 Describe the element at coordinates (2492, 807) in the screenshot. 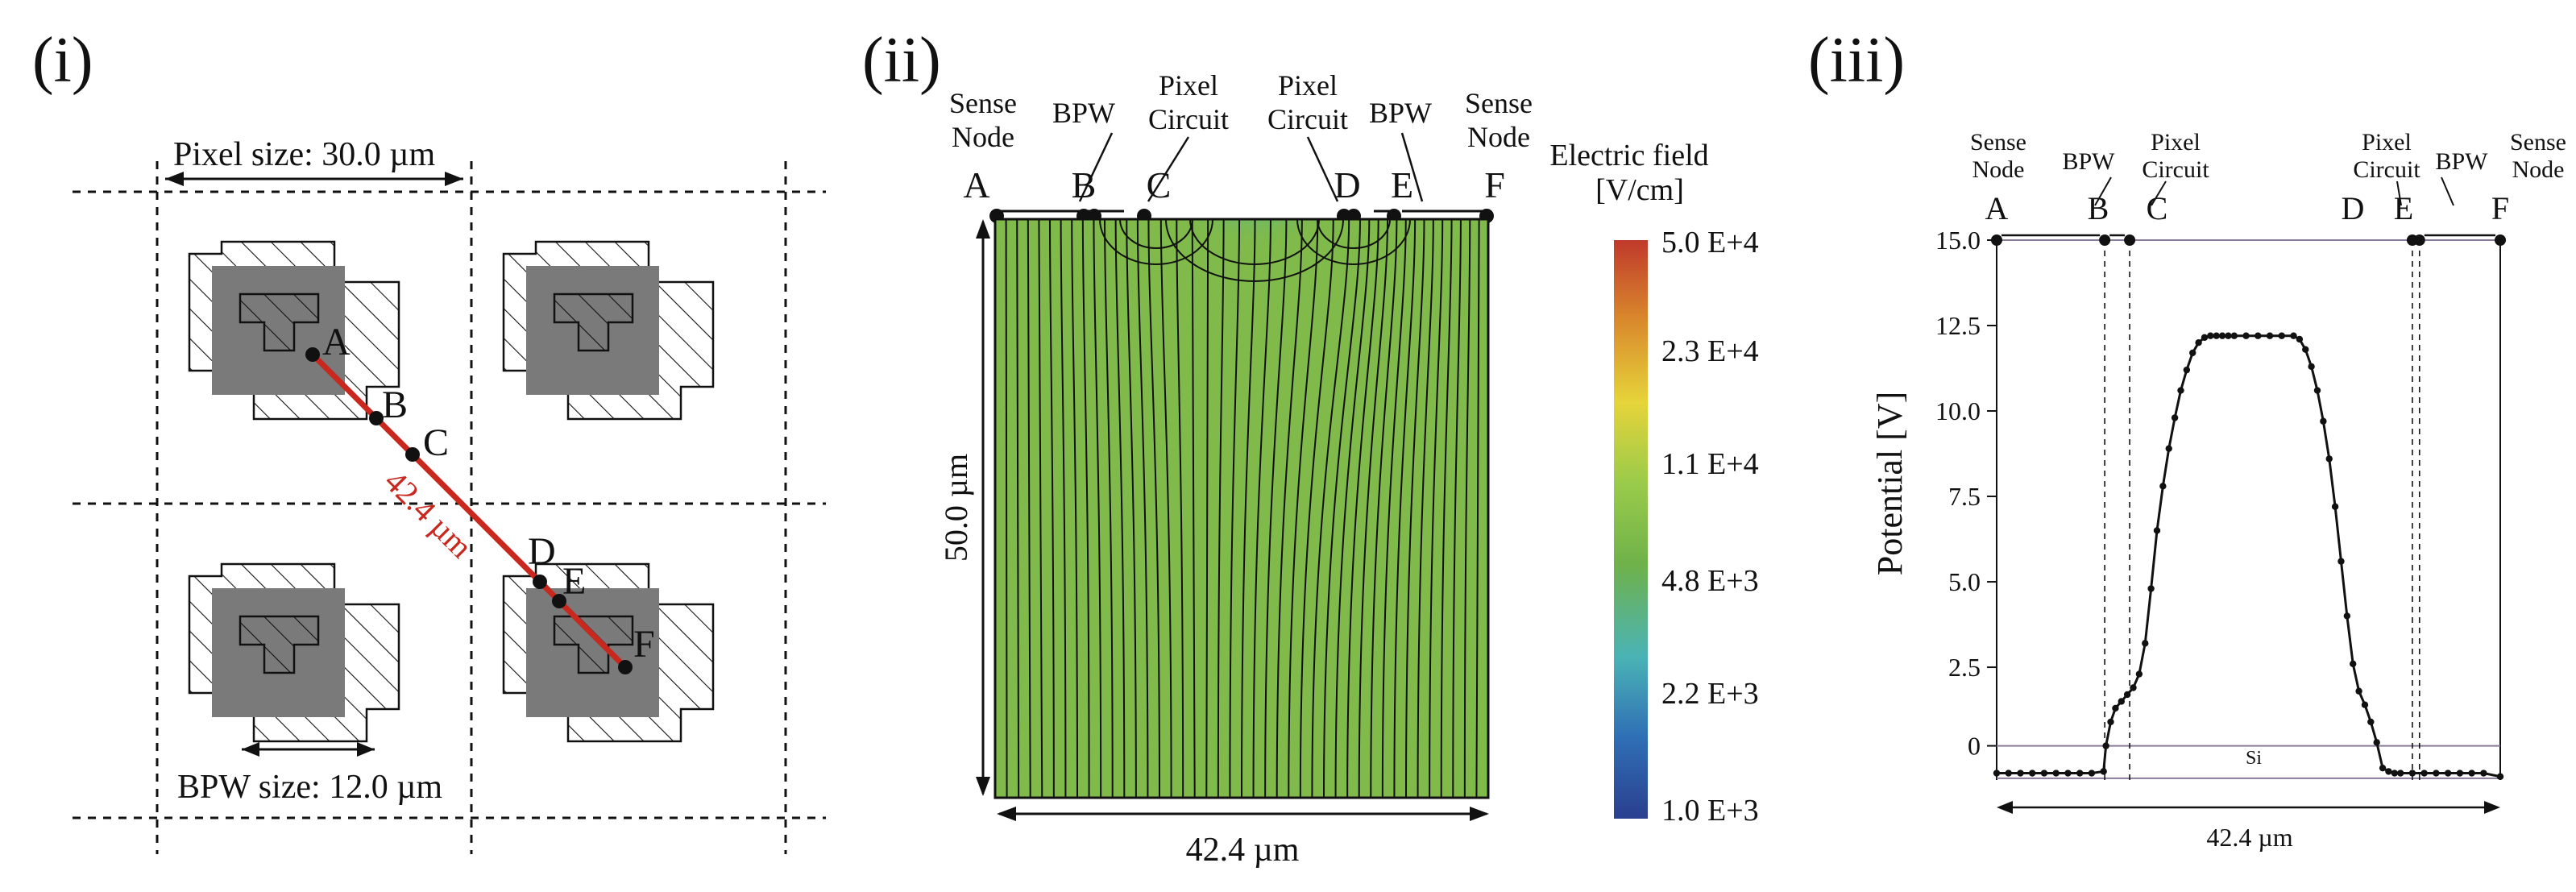

I see `width-arrow-head-right` at that location.